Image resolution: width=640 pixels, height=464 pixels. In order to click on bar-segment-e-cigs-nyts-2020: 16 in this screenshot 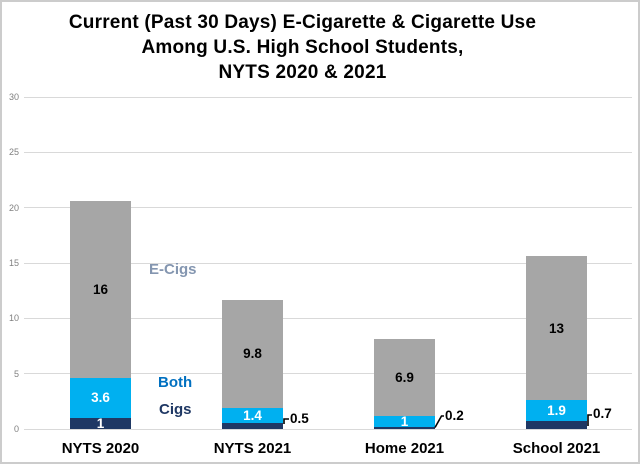, I will do `click(100, 290)`.